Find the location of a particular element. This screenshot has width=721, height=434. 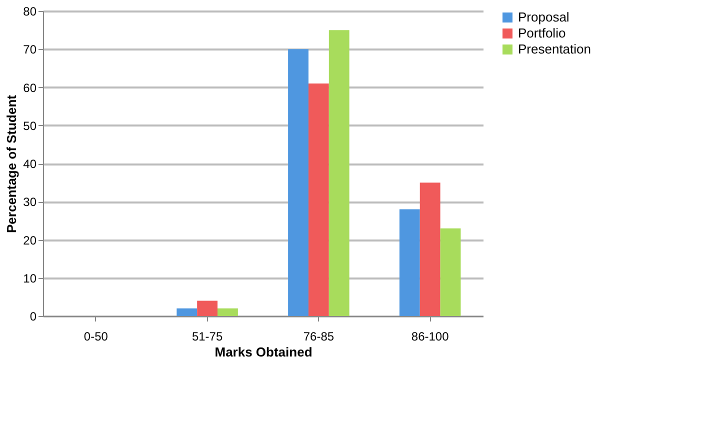

legend-label: Presentation is located at coordinates (554, 49).